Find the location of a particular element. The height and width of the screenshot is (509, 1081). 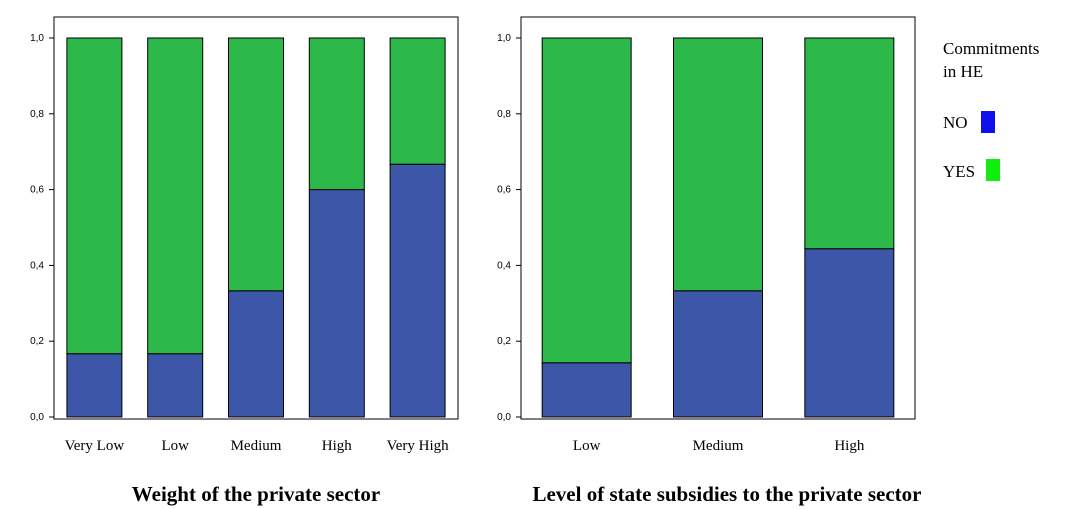

y-axis-right: 0,0 0,2 0,4 0,6 0,8 1,0 is located at coordinates (509, 228).